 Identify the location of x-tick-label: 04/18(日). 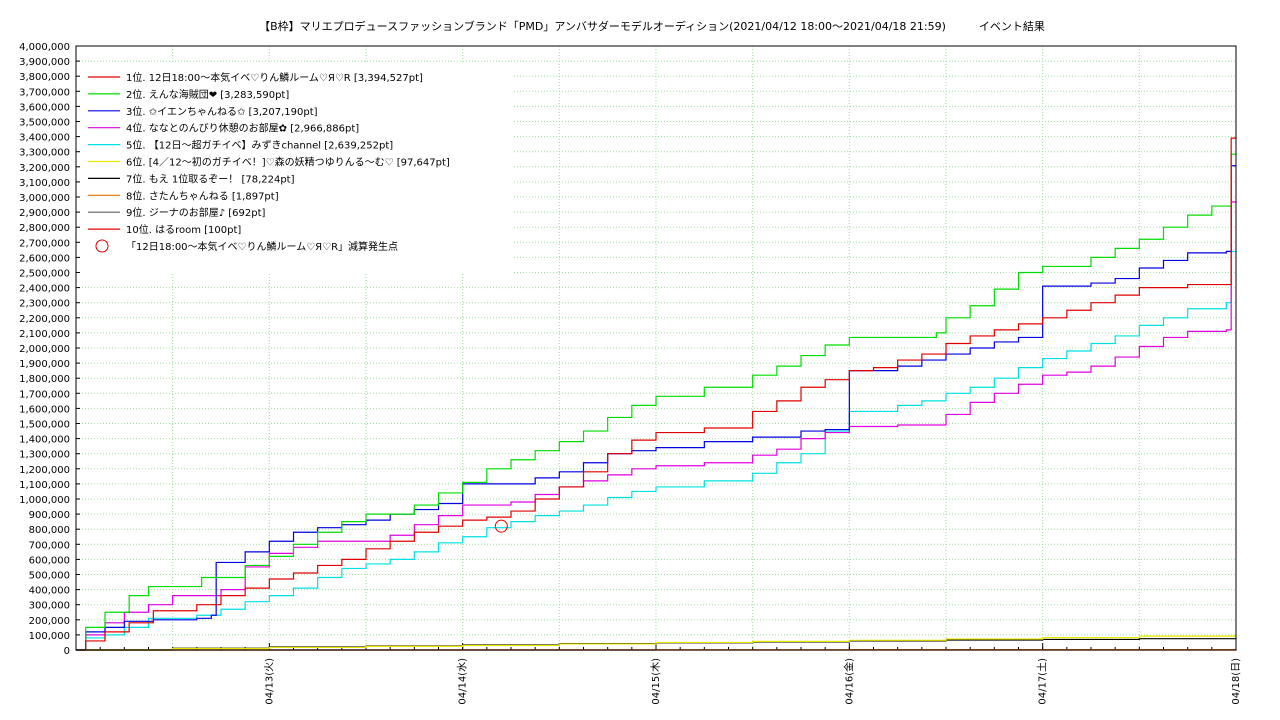
(1236, 681).